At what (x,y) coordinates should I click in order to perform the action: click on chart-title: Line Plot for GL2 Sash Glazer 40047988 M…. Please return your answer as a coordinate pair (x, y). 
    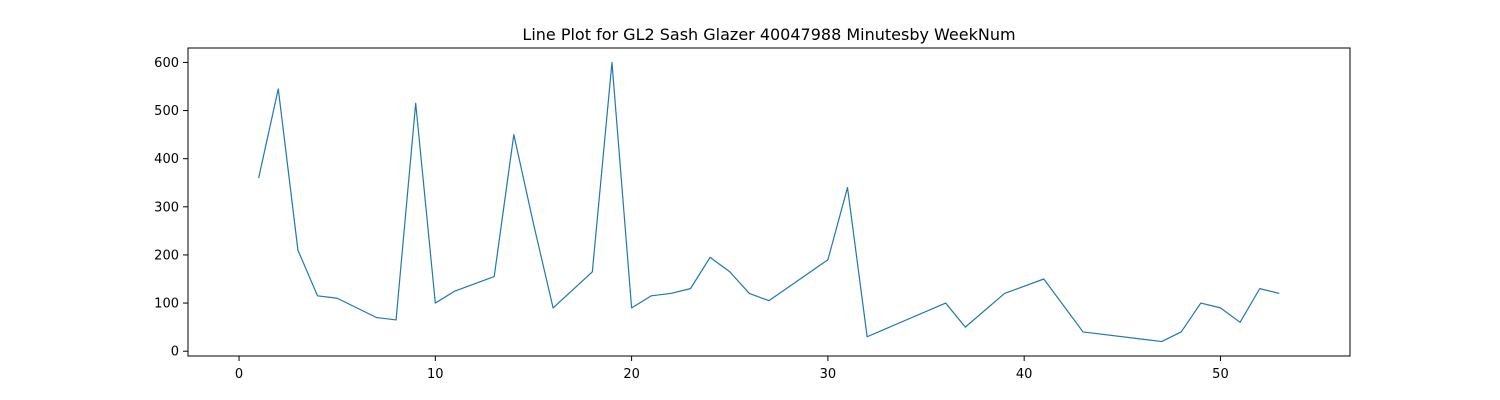
    Looking at the image, I should click on (768, 34).